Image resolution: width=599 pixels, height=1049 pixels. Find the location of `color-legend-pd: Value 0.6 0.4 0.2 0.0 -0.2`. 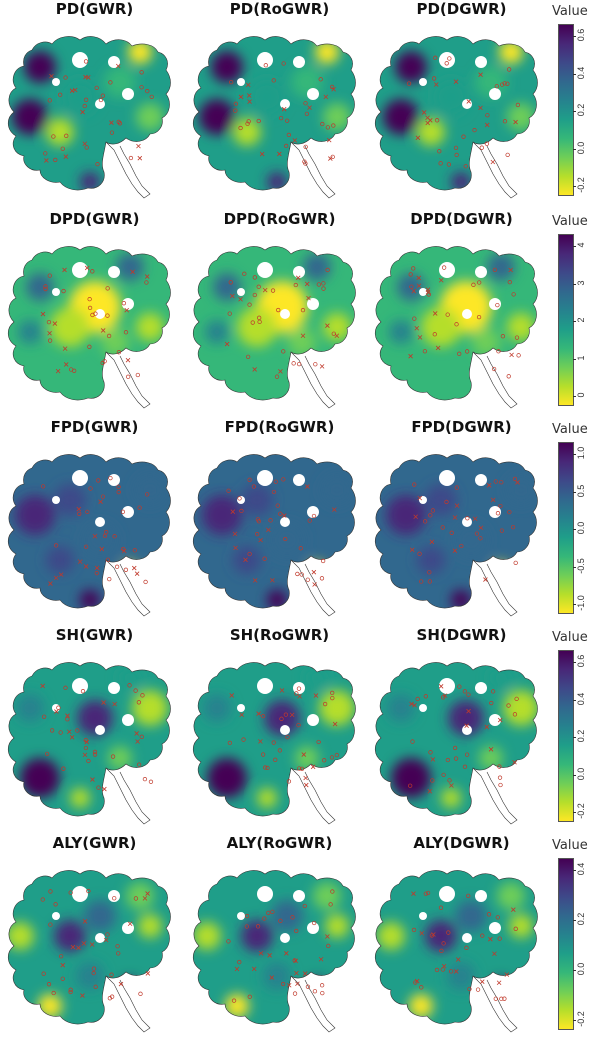

color-legend-pd: Value 0.6 0.4 0.2 0.0 -0.2 is located at coordinates (569, 102).